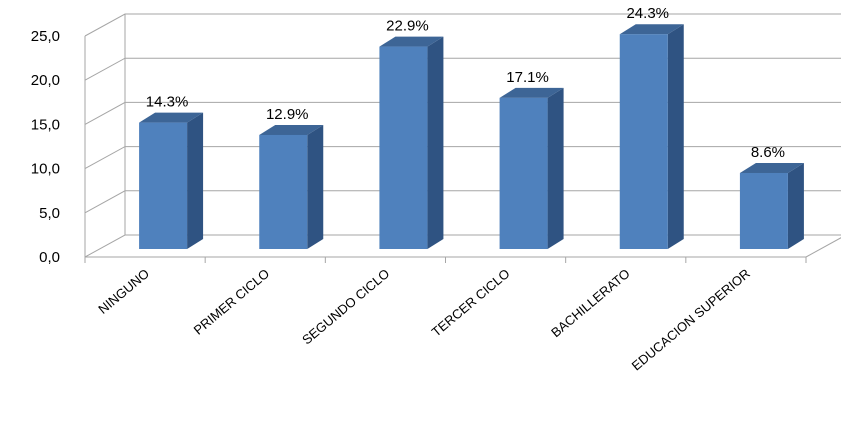 This screenshot has width=841, height=423. What do you see at coordinates (647, 13) in the screenshot?
I see `data-label: 24.3%` at bounding box center [647, 13].